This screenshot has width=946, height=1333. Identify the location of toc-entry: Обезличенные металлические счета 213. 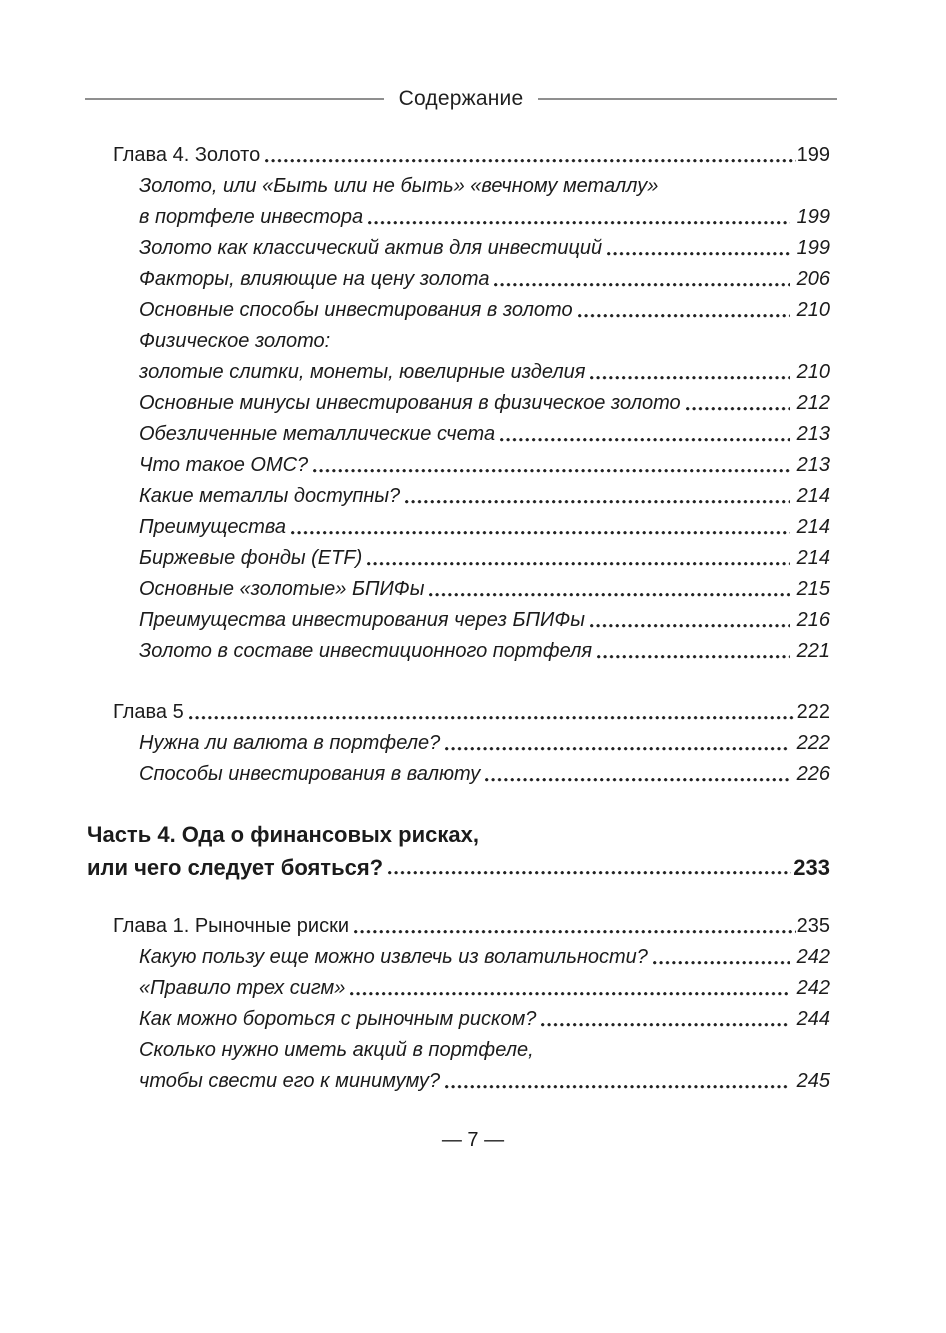
(458, 434).